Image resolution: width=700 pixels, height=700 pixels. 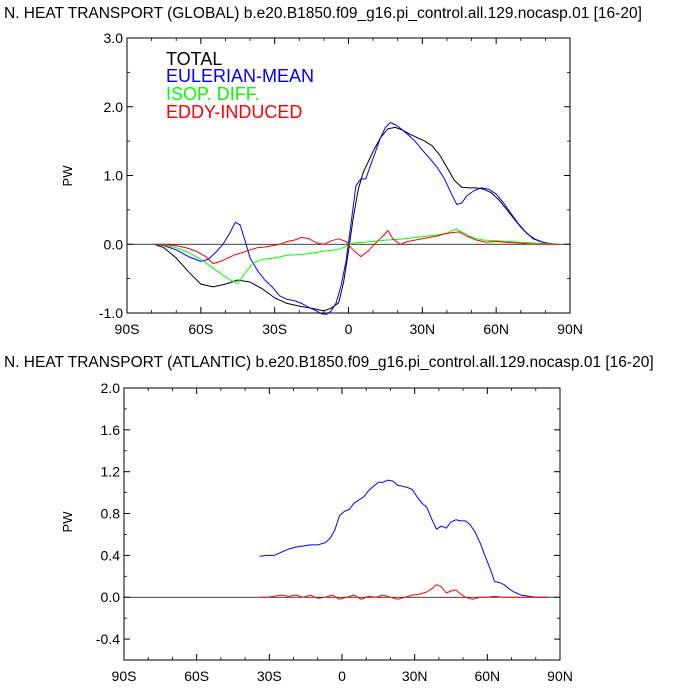 What do you see at coordinates (67, 522) in the screenshot?
I see `atlantic-y-axis-label: PW` at bounding box center [67, 522].